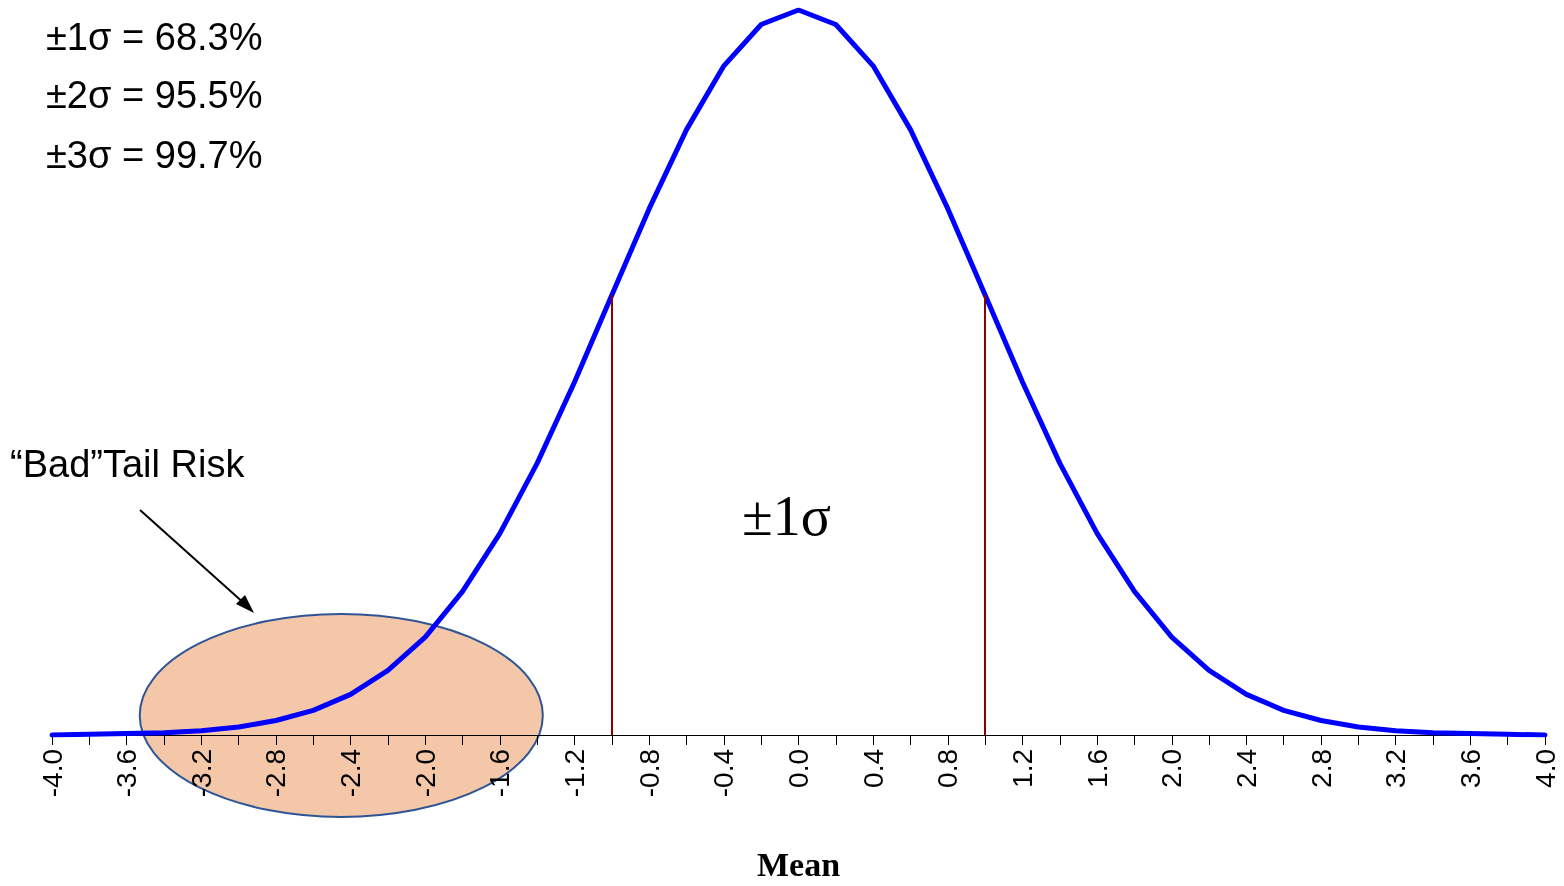  What do you see at coordinates (1172, 768) in the screenshot?
I see `x-tick-label: 2.0` at bounding box center [1172, 768].